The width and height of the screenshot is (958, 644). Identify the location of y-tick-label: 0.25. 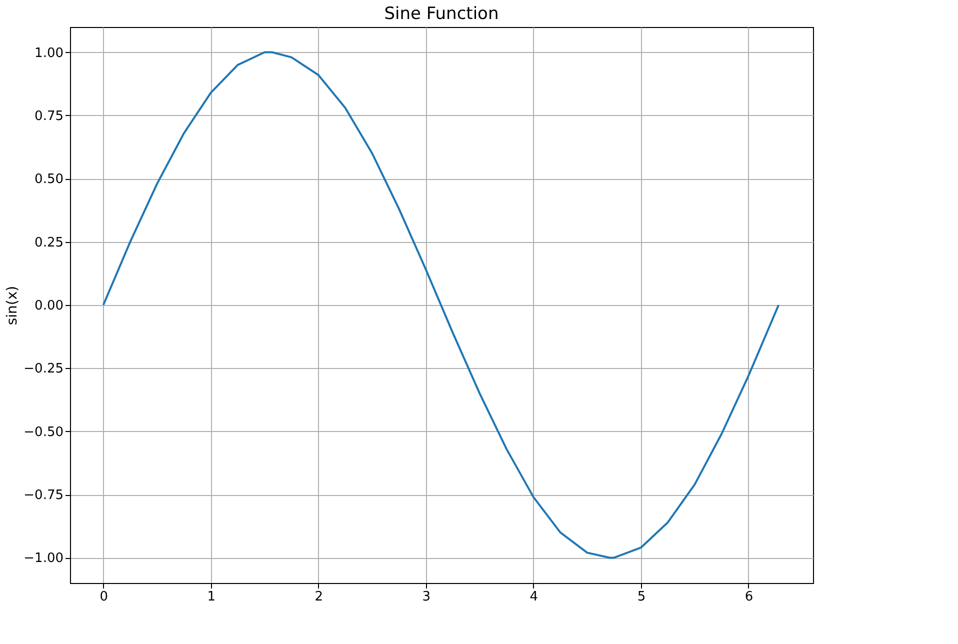
(49, 242).